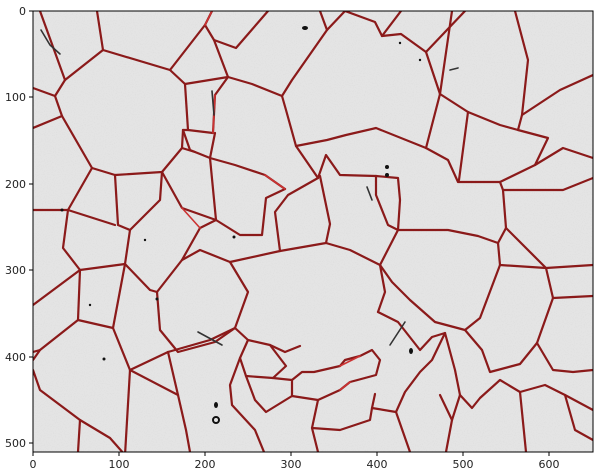  I want to click on x-tick-label: 400, so click(377, 464).